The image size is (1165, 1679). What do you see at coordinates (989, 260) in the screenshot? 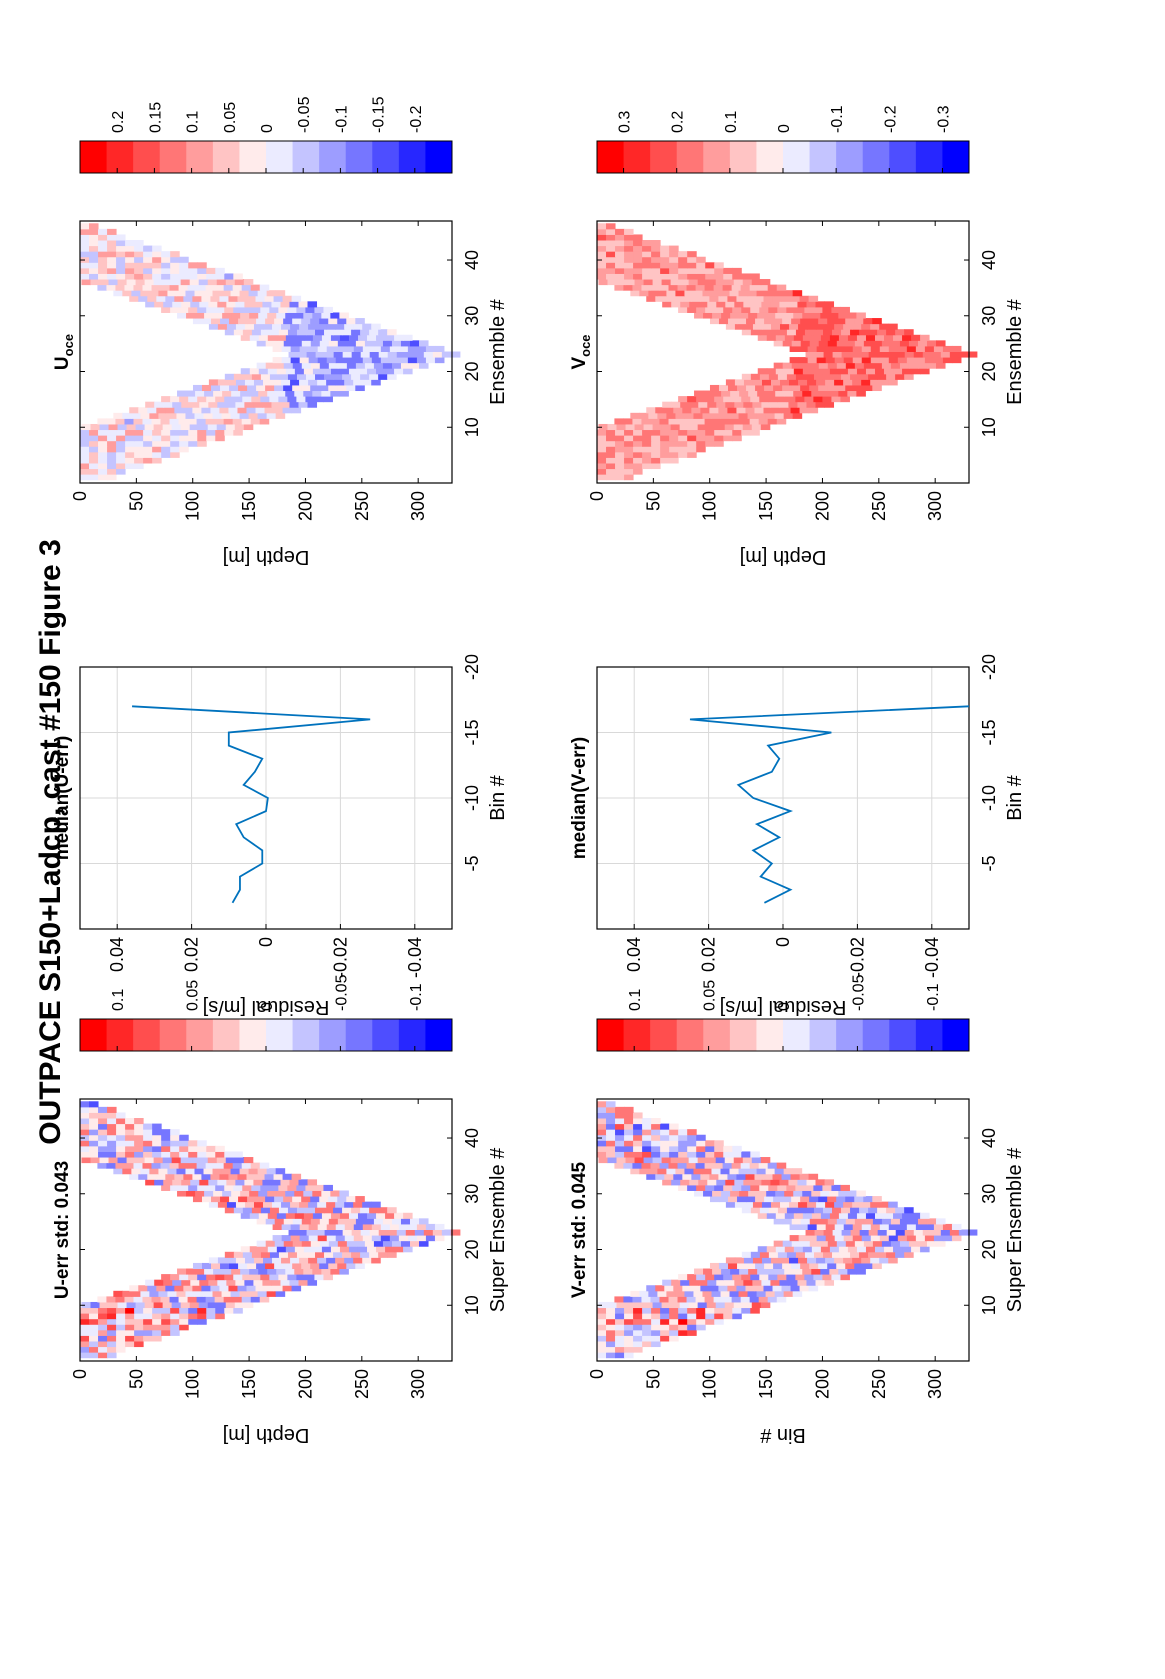
I see `x-tick-label: 40` at bounding box center [989, 260].